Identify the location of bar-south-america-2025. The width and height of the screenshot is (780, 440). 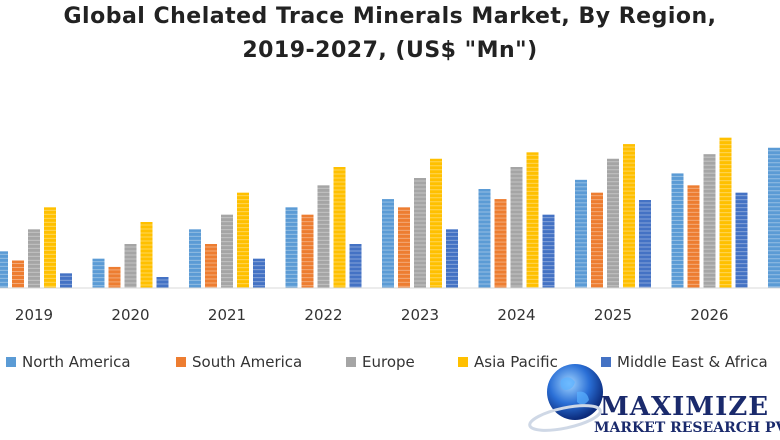
(597, 240).